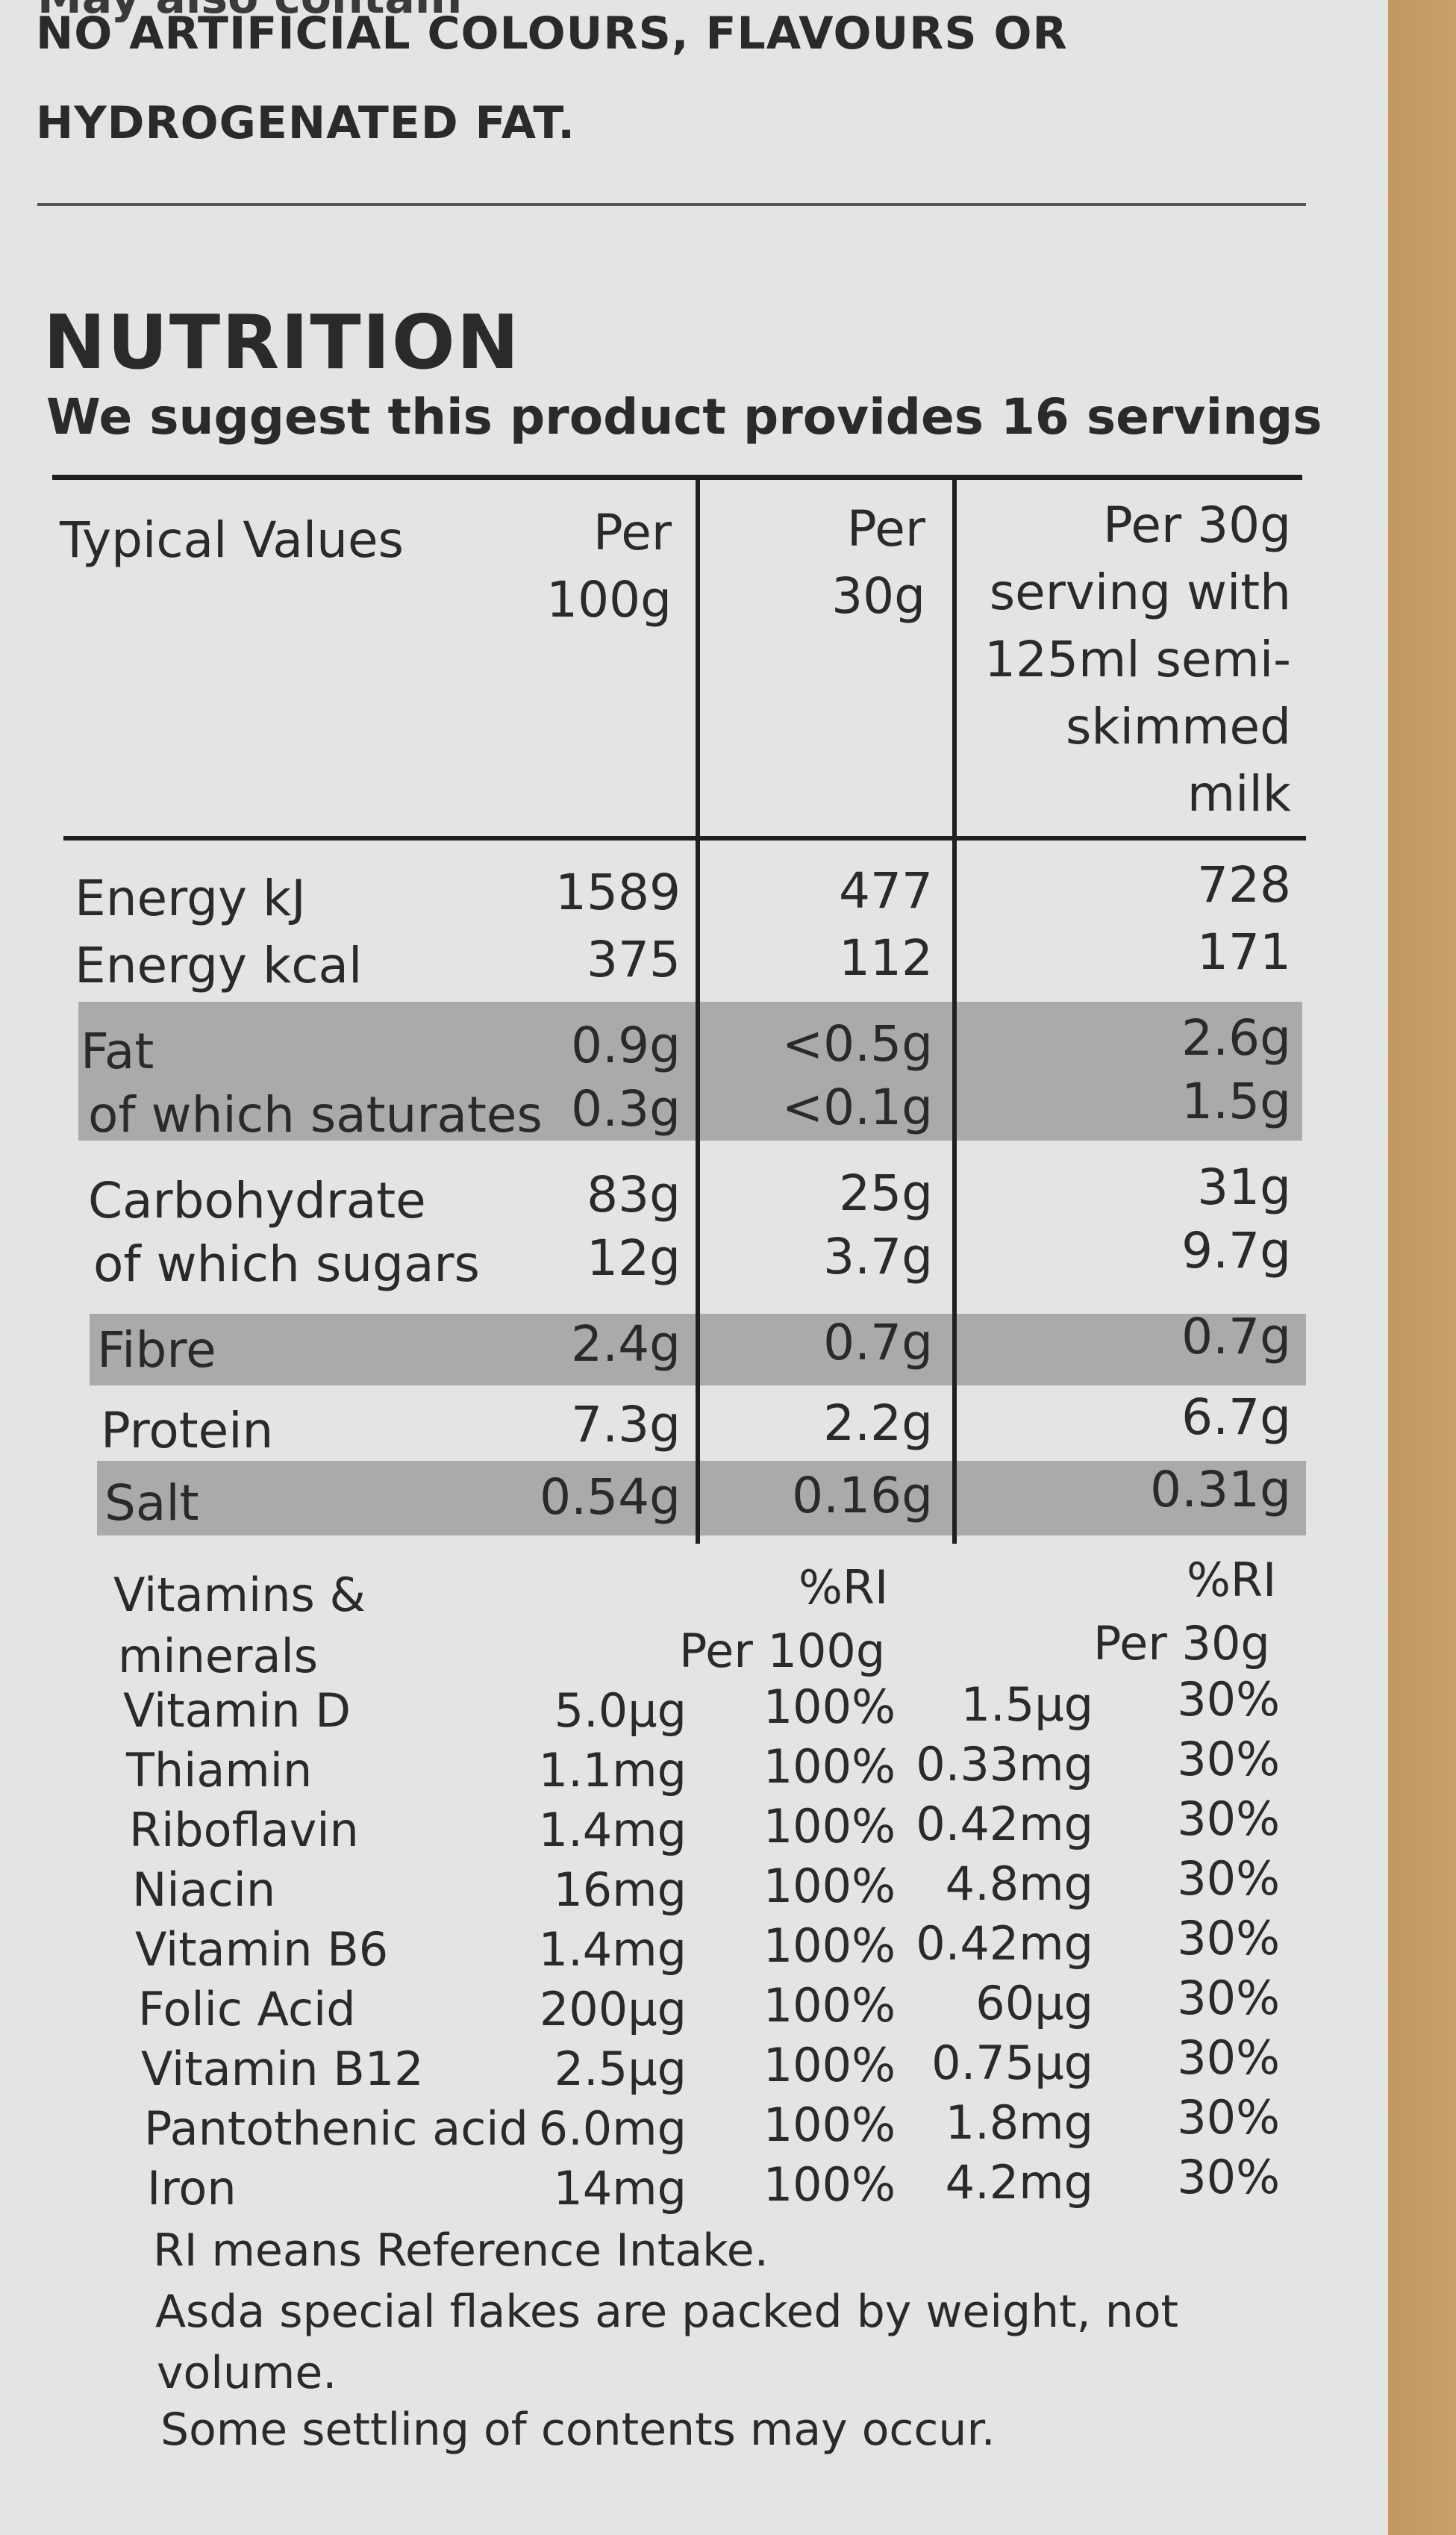  I want to click on vitamin-per30: 0.33mg, so click(1004, 1765).